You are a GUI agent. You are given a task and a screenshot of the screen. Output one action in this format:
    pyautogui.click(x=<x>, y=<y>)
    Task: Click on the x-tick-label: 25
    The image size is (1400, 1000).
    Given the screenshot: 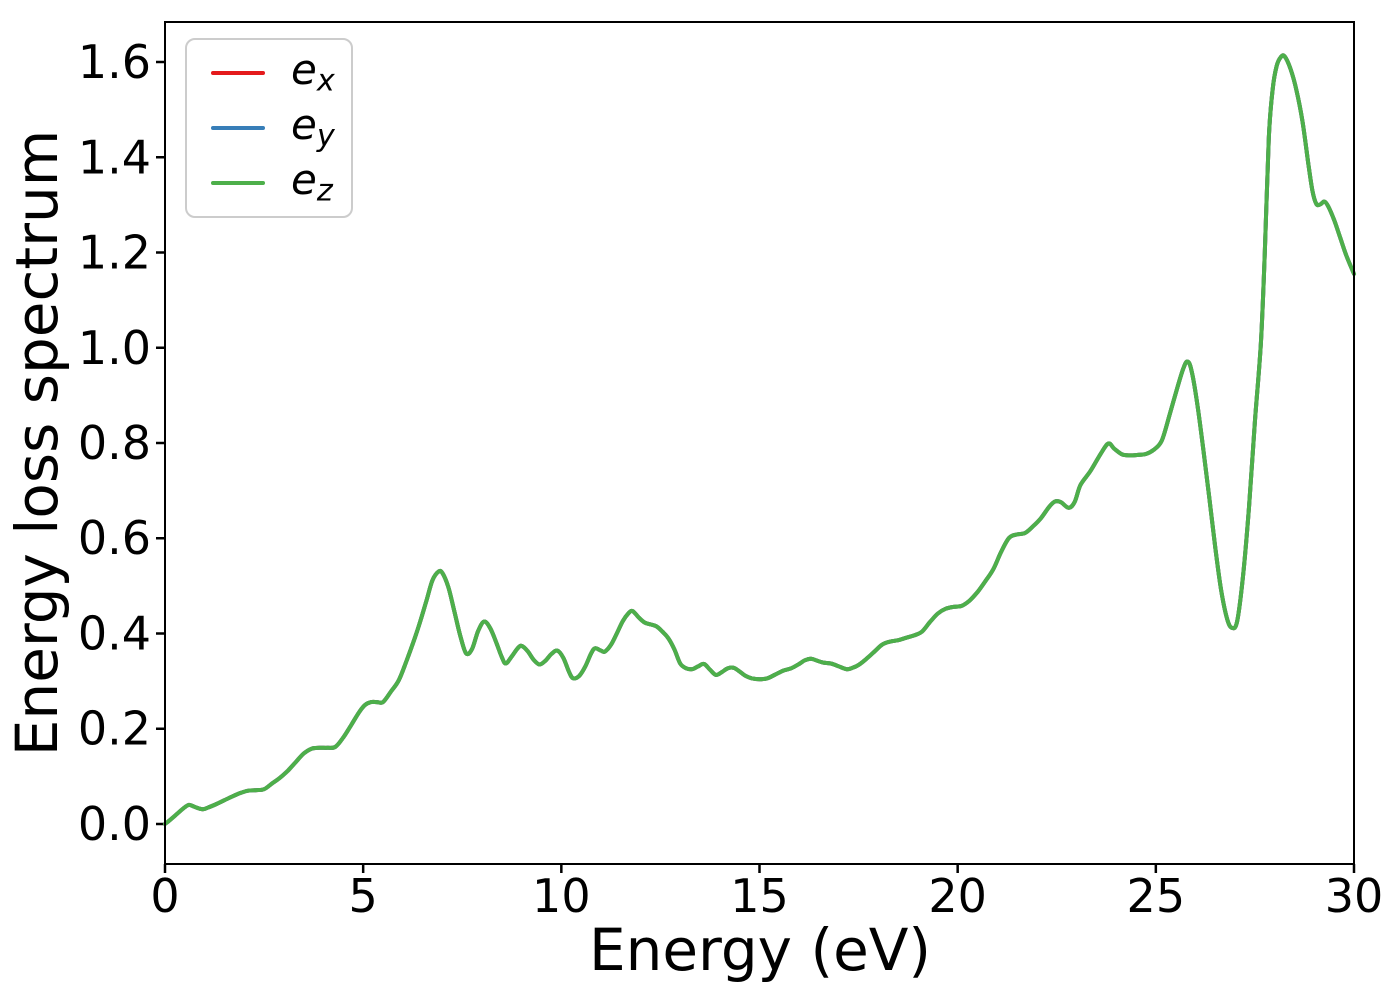 What is the action you would take?
    pyautogui.click(x=1156, y=896)
    